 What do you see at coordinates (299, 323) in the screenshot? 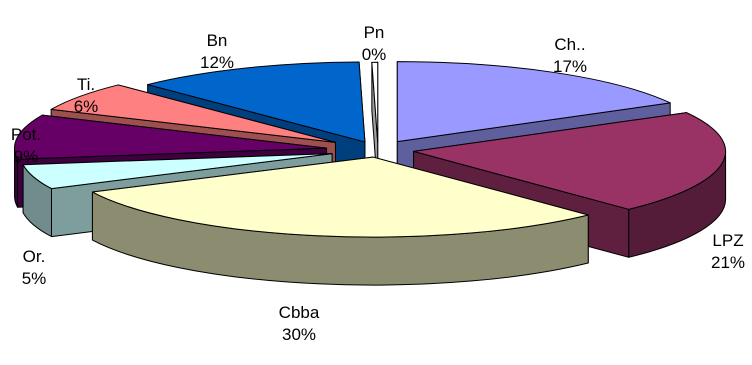
I see `slice-label-2: Cbba 30%` at bounding box center [299, 323].